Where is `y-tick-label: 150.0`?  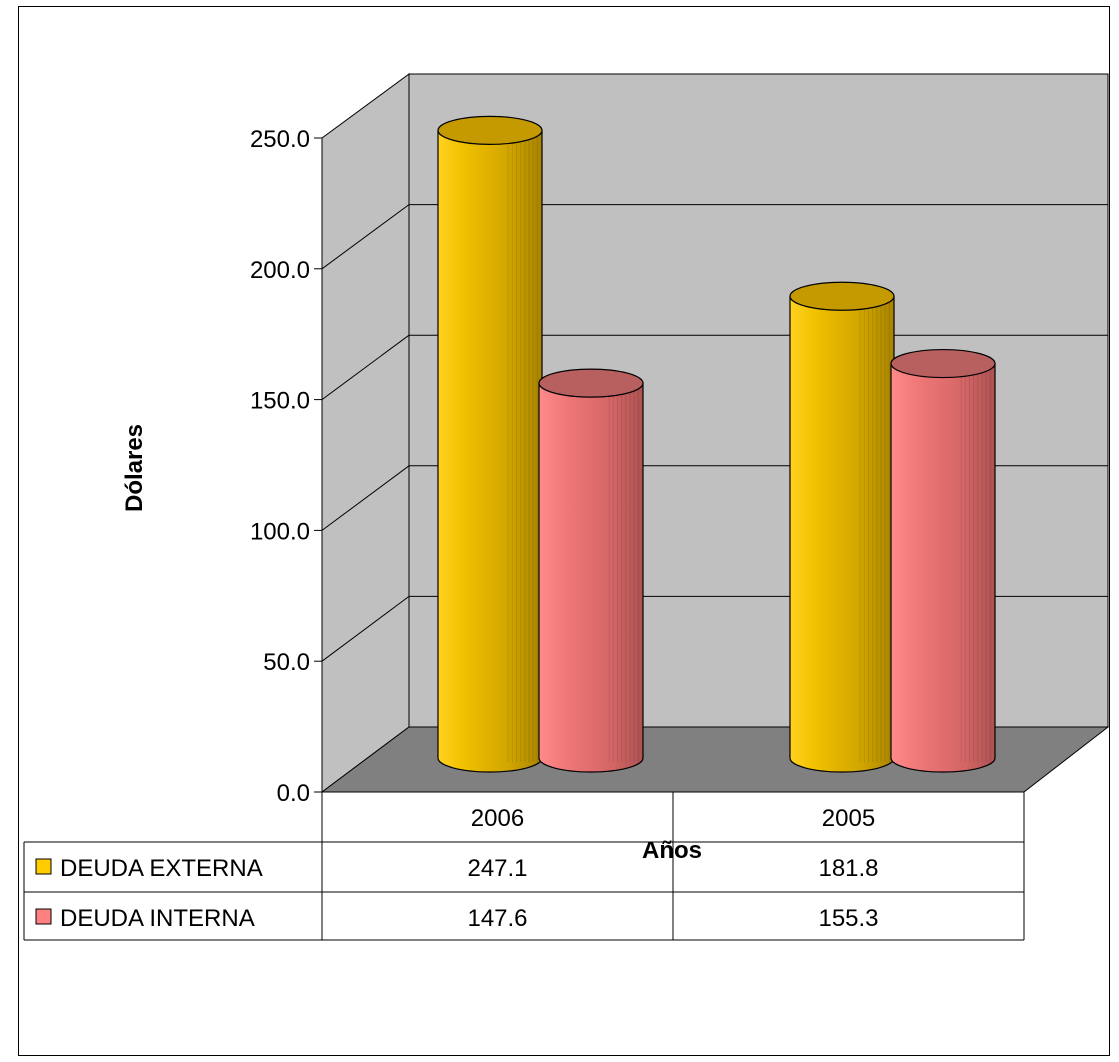
y-tick-label: 150.0 is located at coordinates (280, 401).